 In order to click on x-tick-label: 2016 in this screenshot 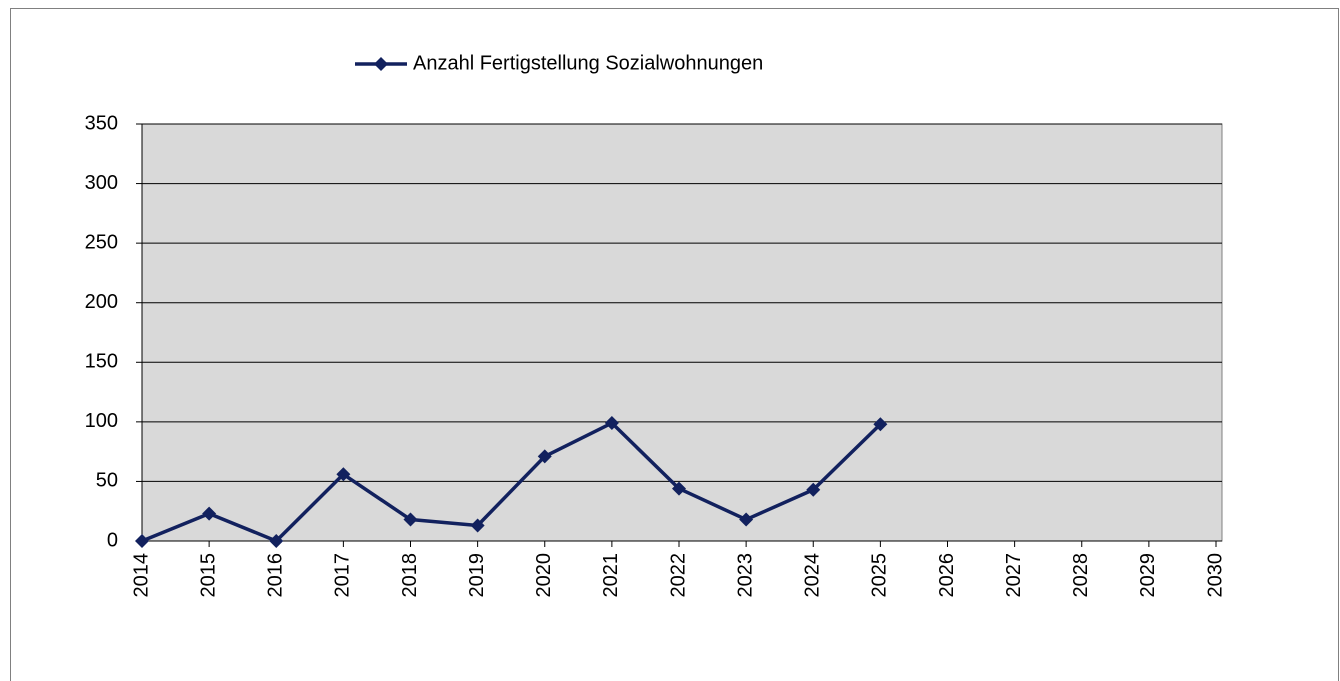, I will do `click(276, 575)`.